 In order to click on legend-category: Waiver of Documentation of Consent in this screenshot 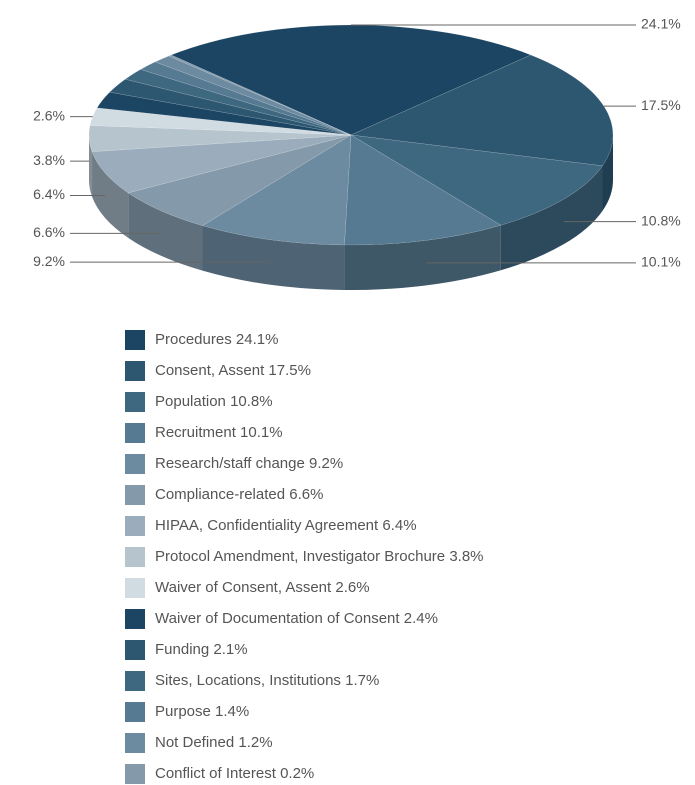, I will do `click(277, 618)`.